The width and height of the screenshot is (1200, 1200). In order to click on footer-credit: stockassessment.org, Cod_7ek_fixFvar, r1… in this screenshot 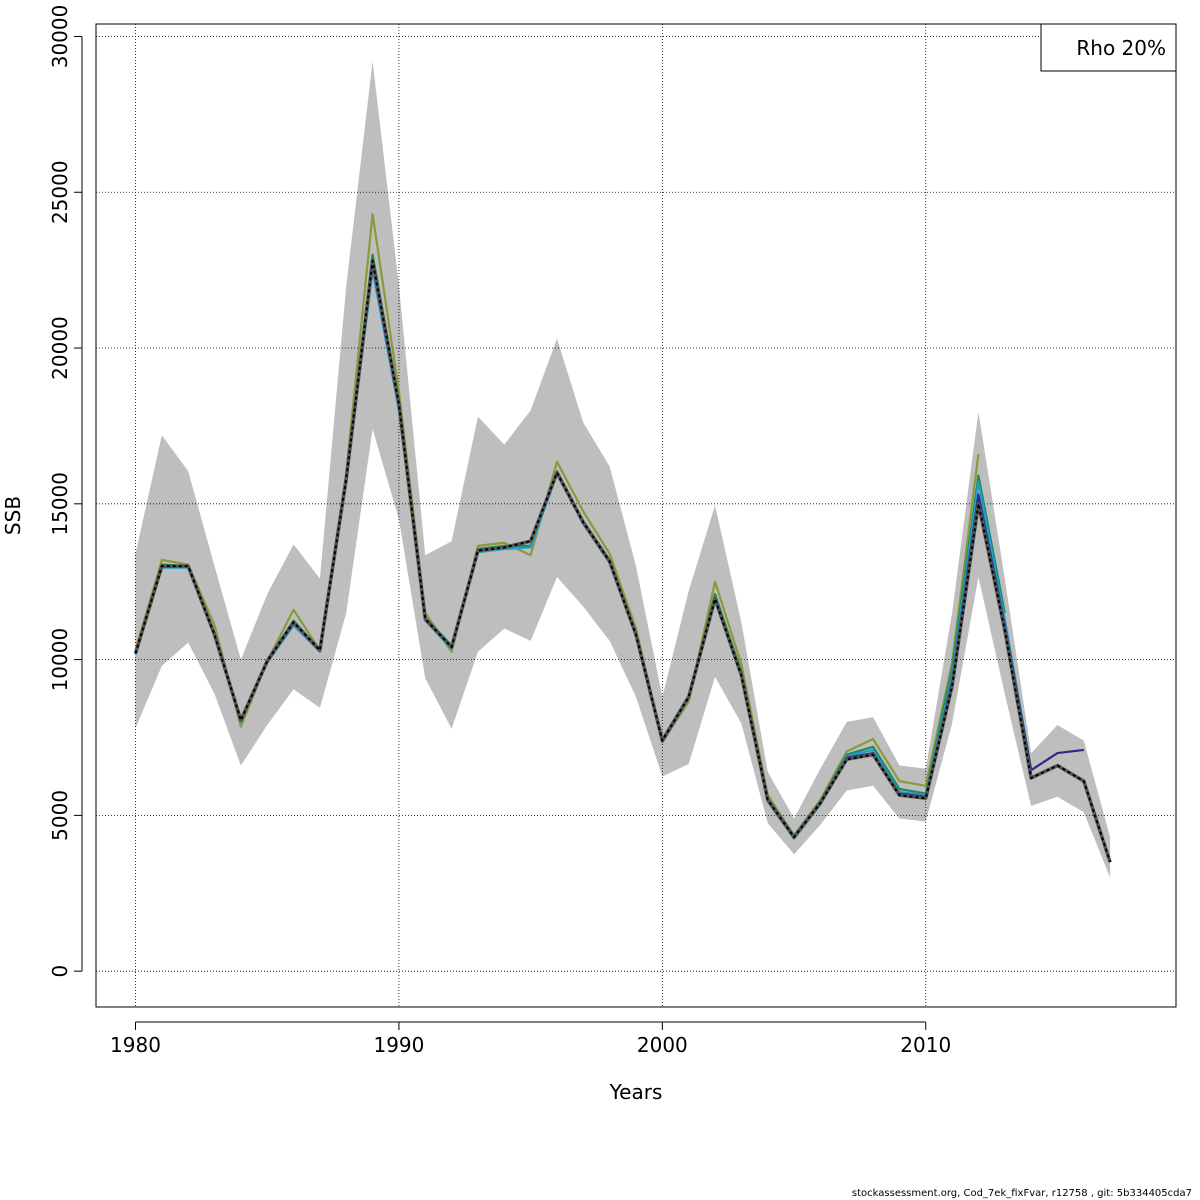, I will do `click(1022, 1193)`.